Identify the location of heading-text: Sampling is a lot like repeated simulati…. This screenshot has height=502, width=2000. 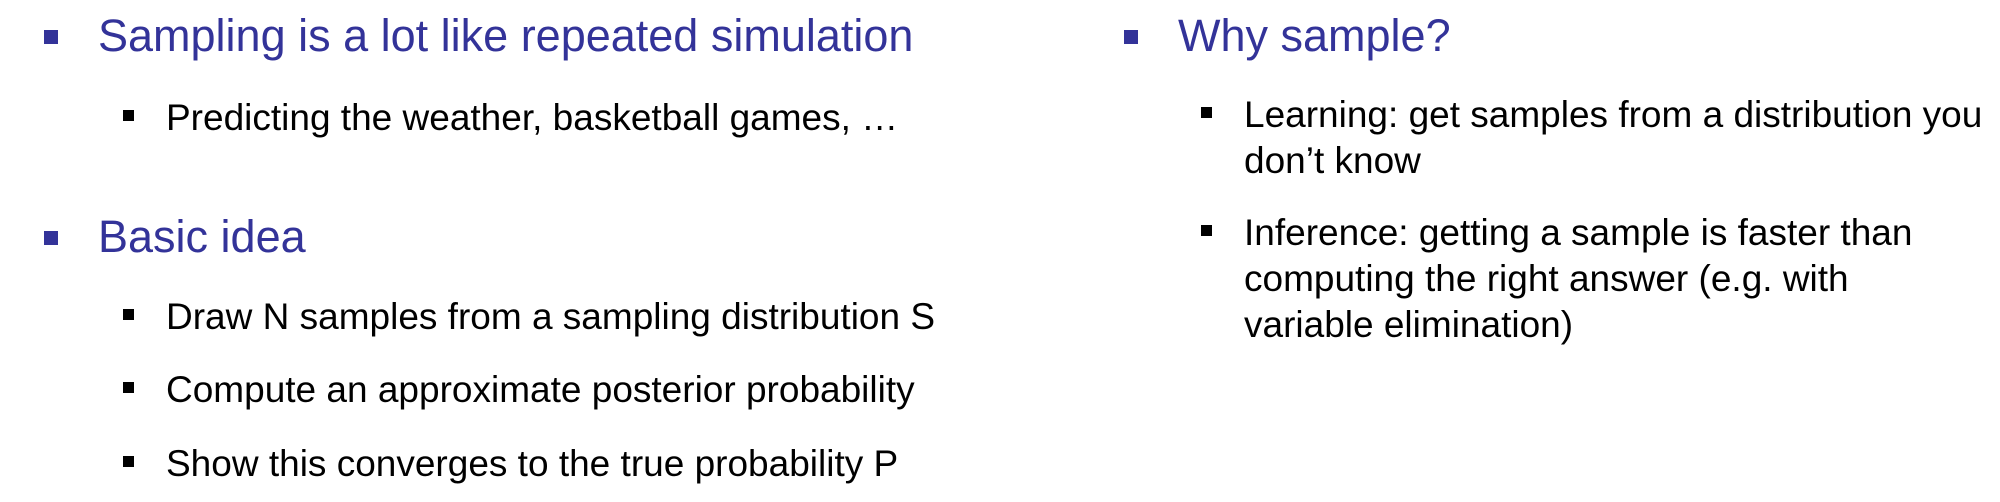
(506, 35).